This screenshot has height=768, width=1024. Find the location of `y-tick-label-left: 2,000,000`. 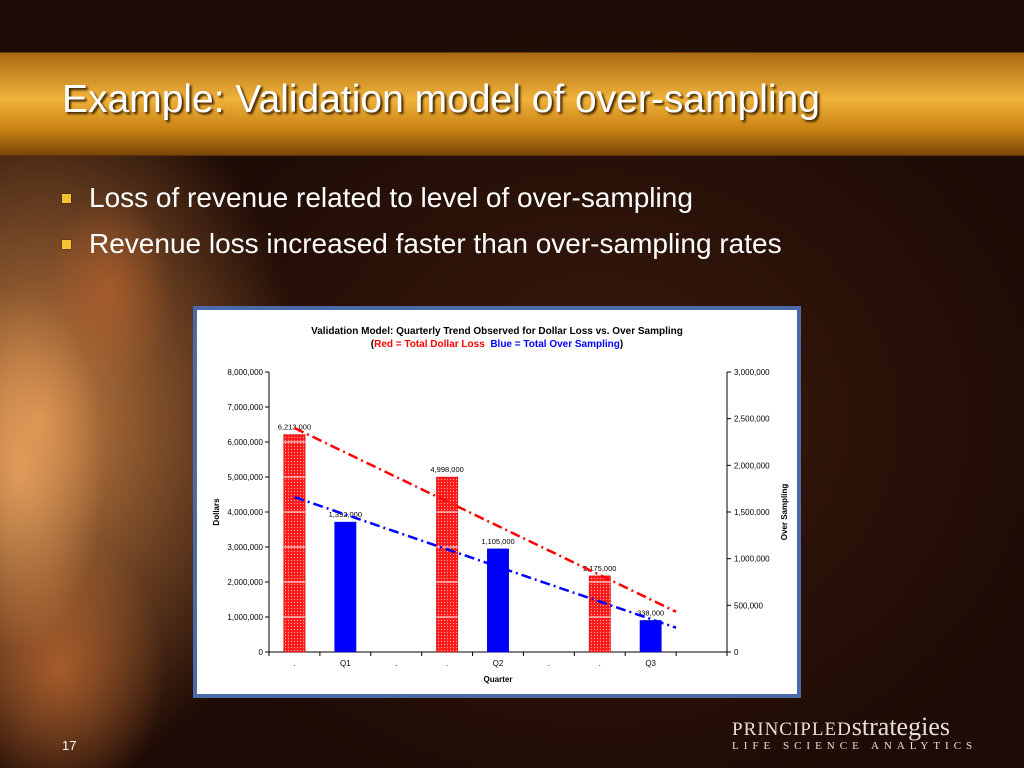

y-tick-label-left: 2,000,000 is located at coordinates (245, 582).